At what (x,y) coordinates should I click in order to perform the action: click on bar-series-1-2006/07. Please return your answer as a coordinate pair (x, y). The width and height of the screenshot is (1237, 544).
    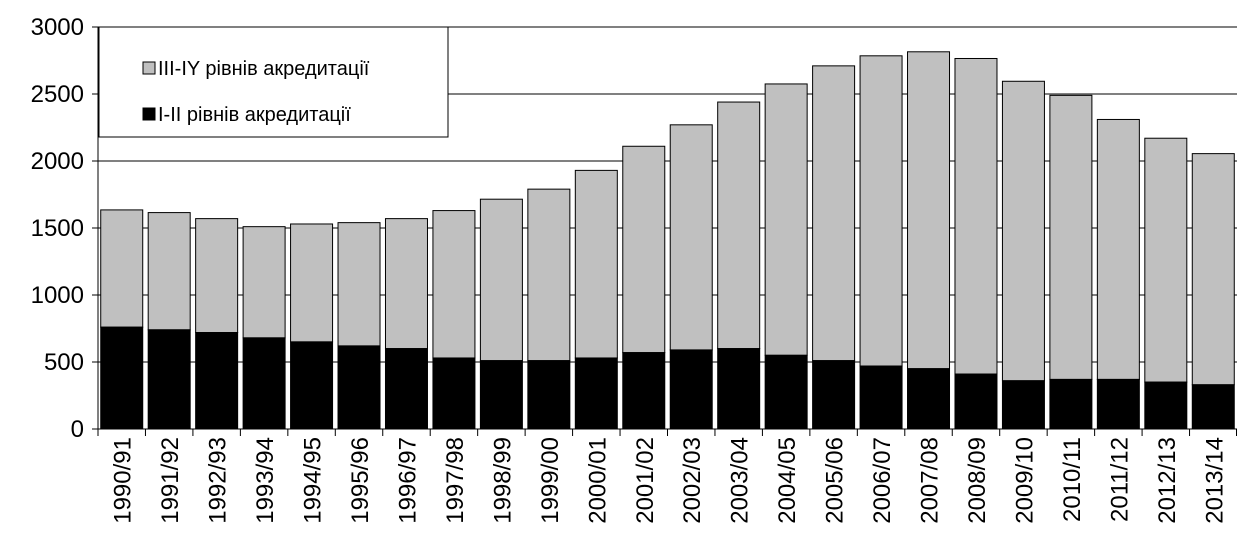
    Looking at the image, I should click on (881, 397).